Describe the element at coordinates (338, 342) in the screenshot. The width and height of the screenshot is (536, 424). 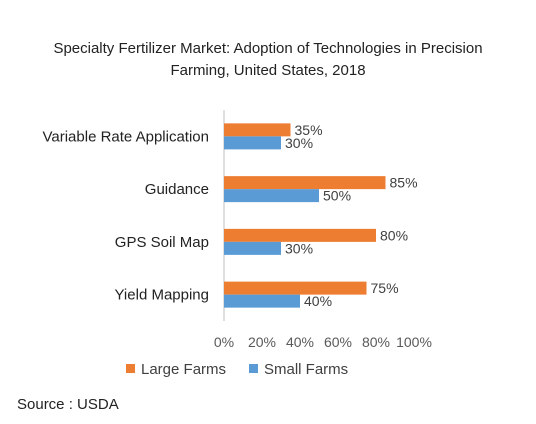
I see `x-tick-label: 60%` at that location.